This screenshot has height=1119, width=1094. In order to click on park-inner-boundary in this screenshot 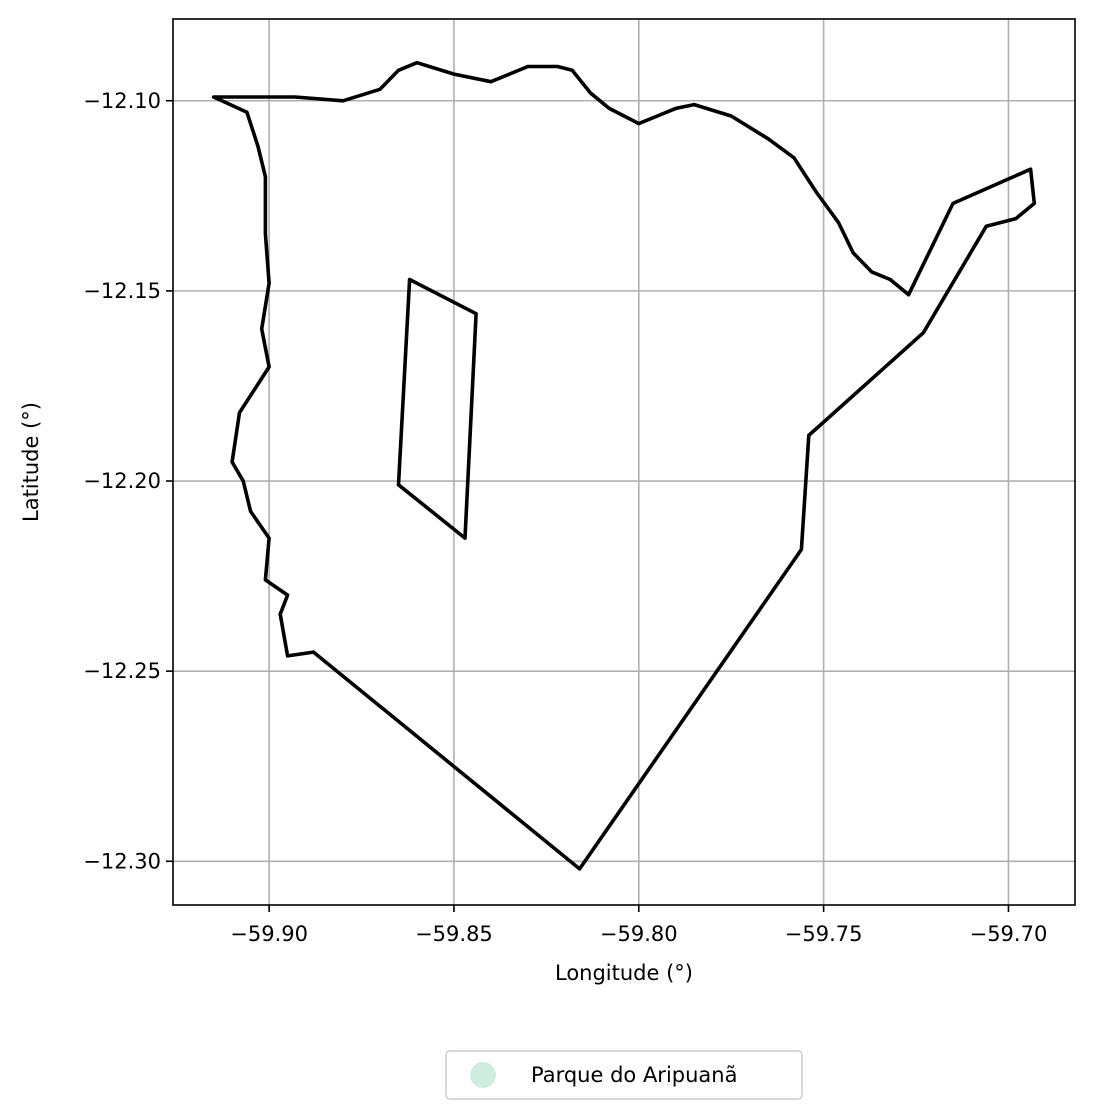, I will do `click(437, 408)`.